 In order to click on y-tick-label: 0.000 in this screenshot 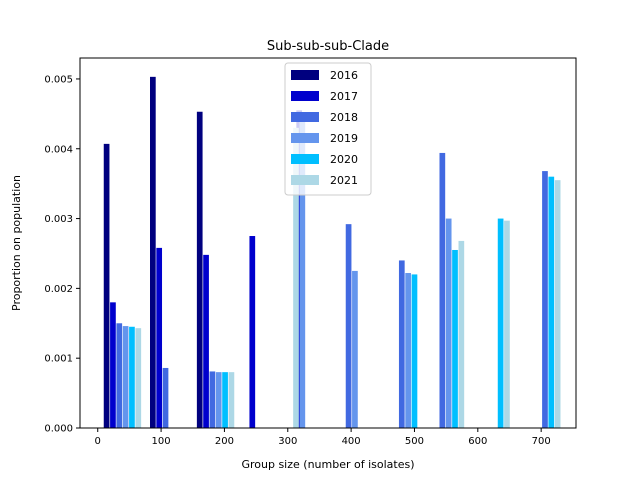, I will do `click(58, 429)`.